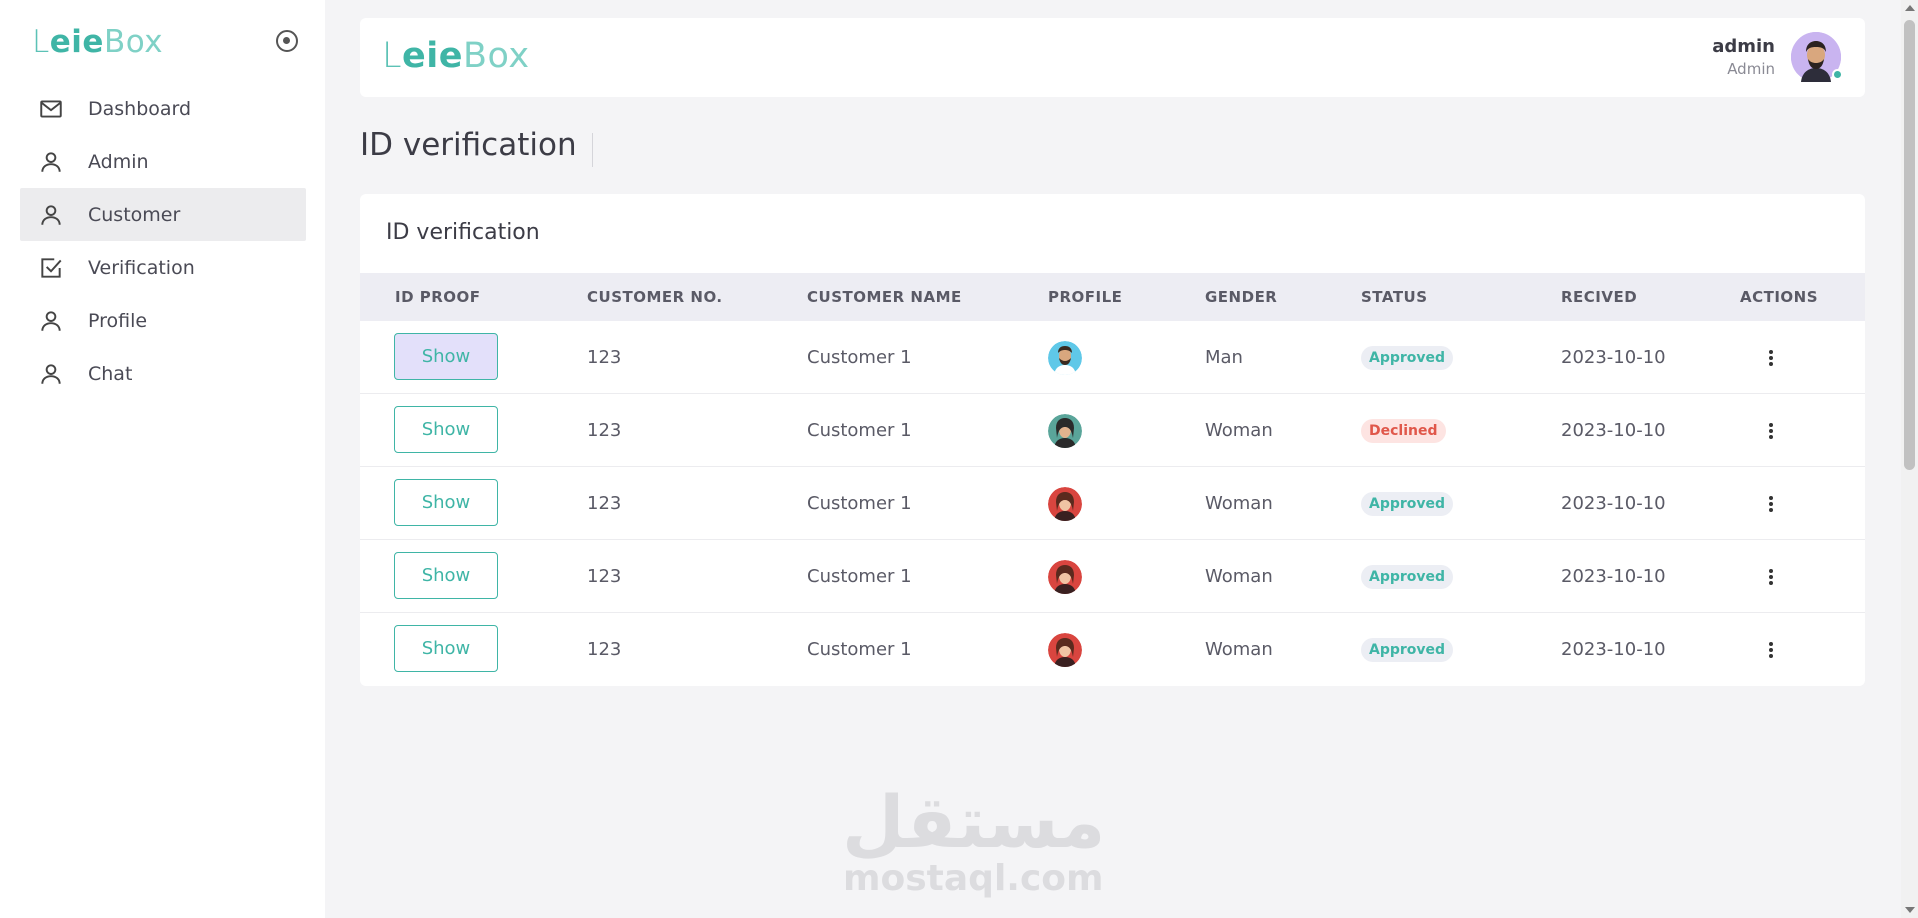 The image size is (1918, 918). Describe the element at coordinates (655, 297) in the screenshot. I see `column-header-customer-no: CUSTOMER NO.` at that location.